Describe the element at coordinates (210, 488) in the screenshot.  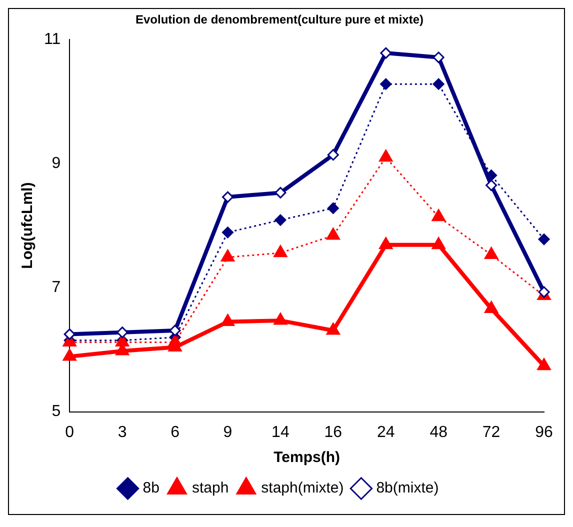
I see `legend-label: staph` at that location.